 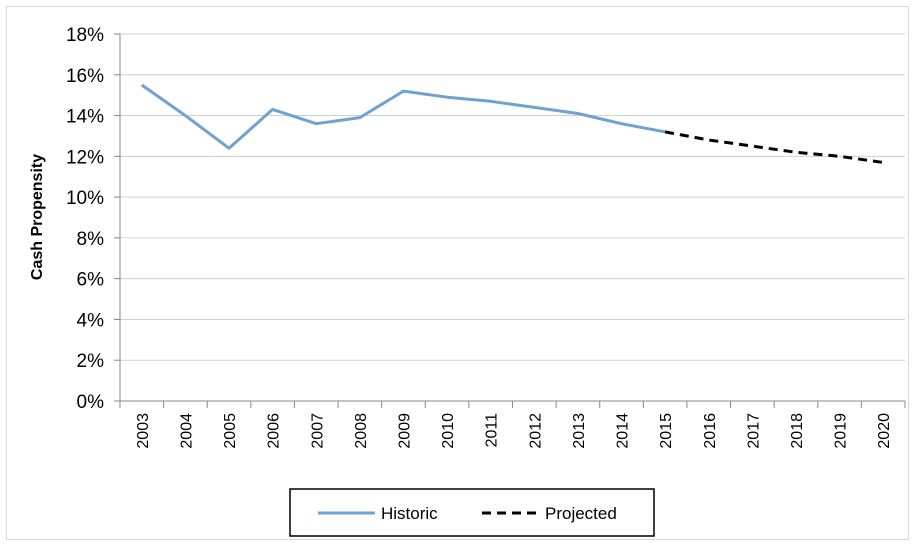 I want to click on x-tick-label: 2008, so click(x=361, y=431).